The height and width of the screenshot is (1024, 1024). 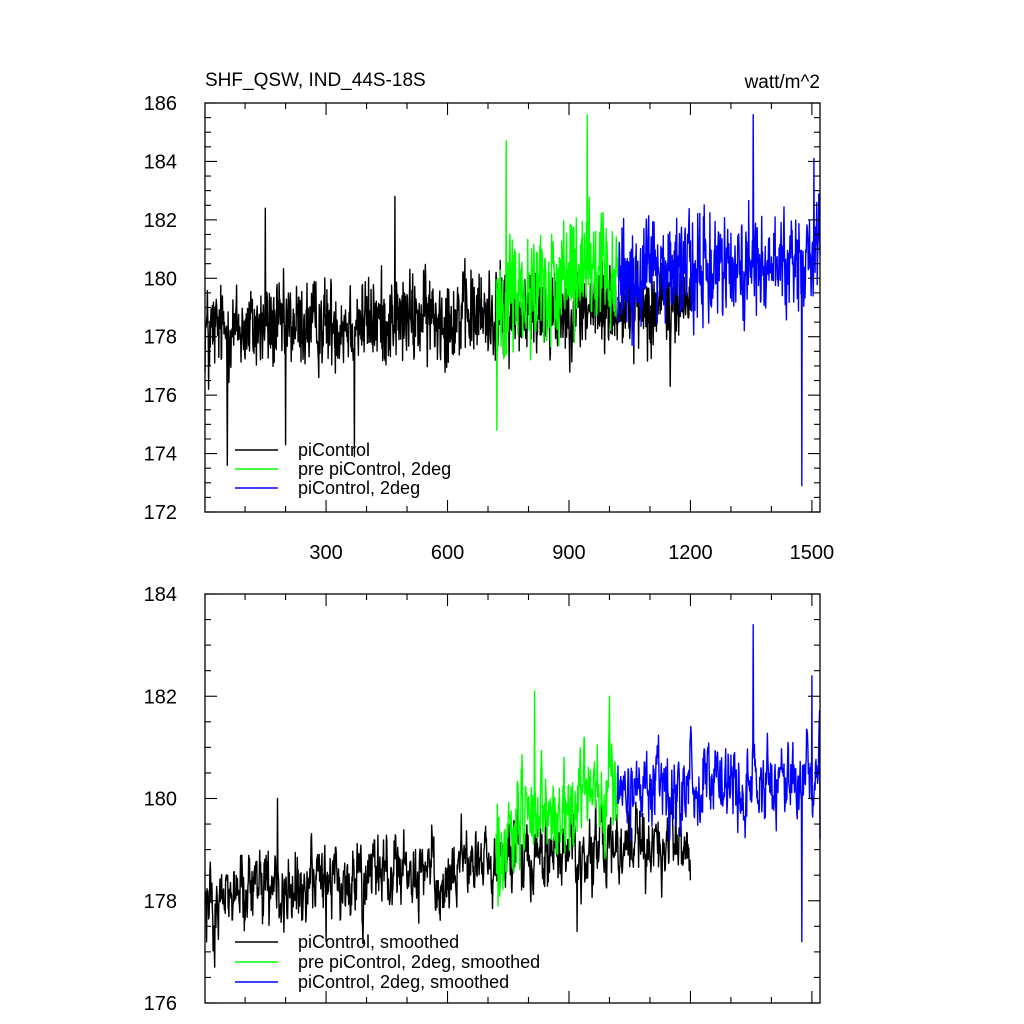 What do you see at coordinates (447, 553) in the screenshot?
I see `x-tick-label: 600` at bounding box center [447, 553].